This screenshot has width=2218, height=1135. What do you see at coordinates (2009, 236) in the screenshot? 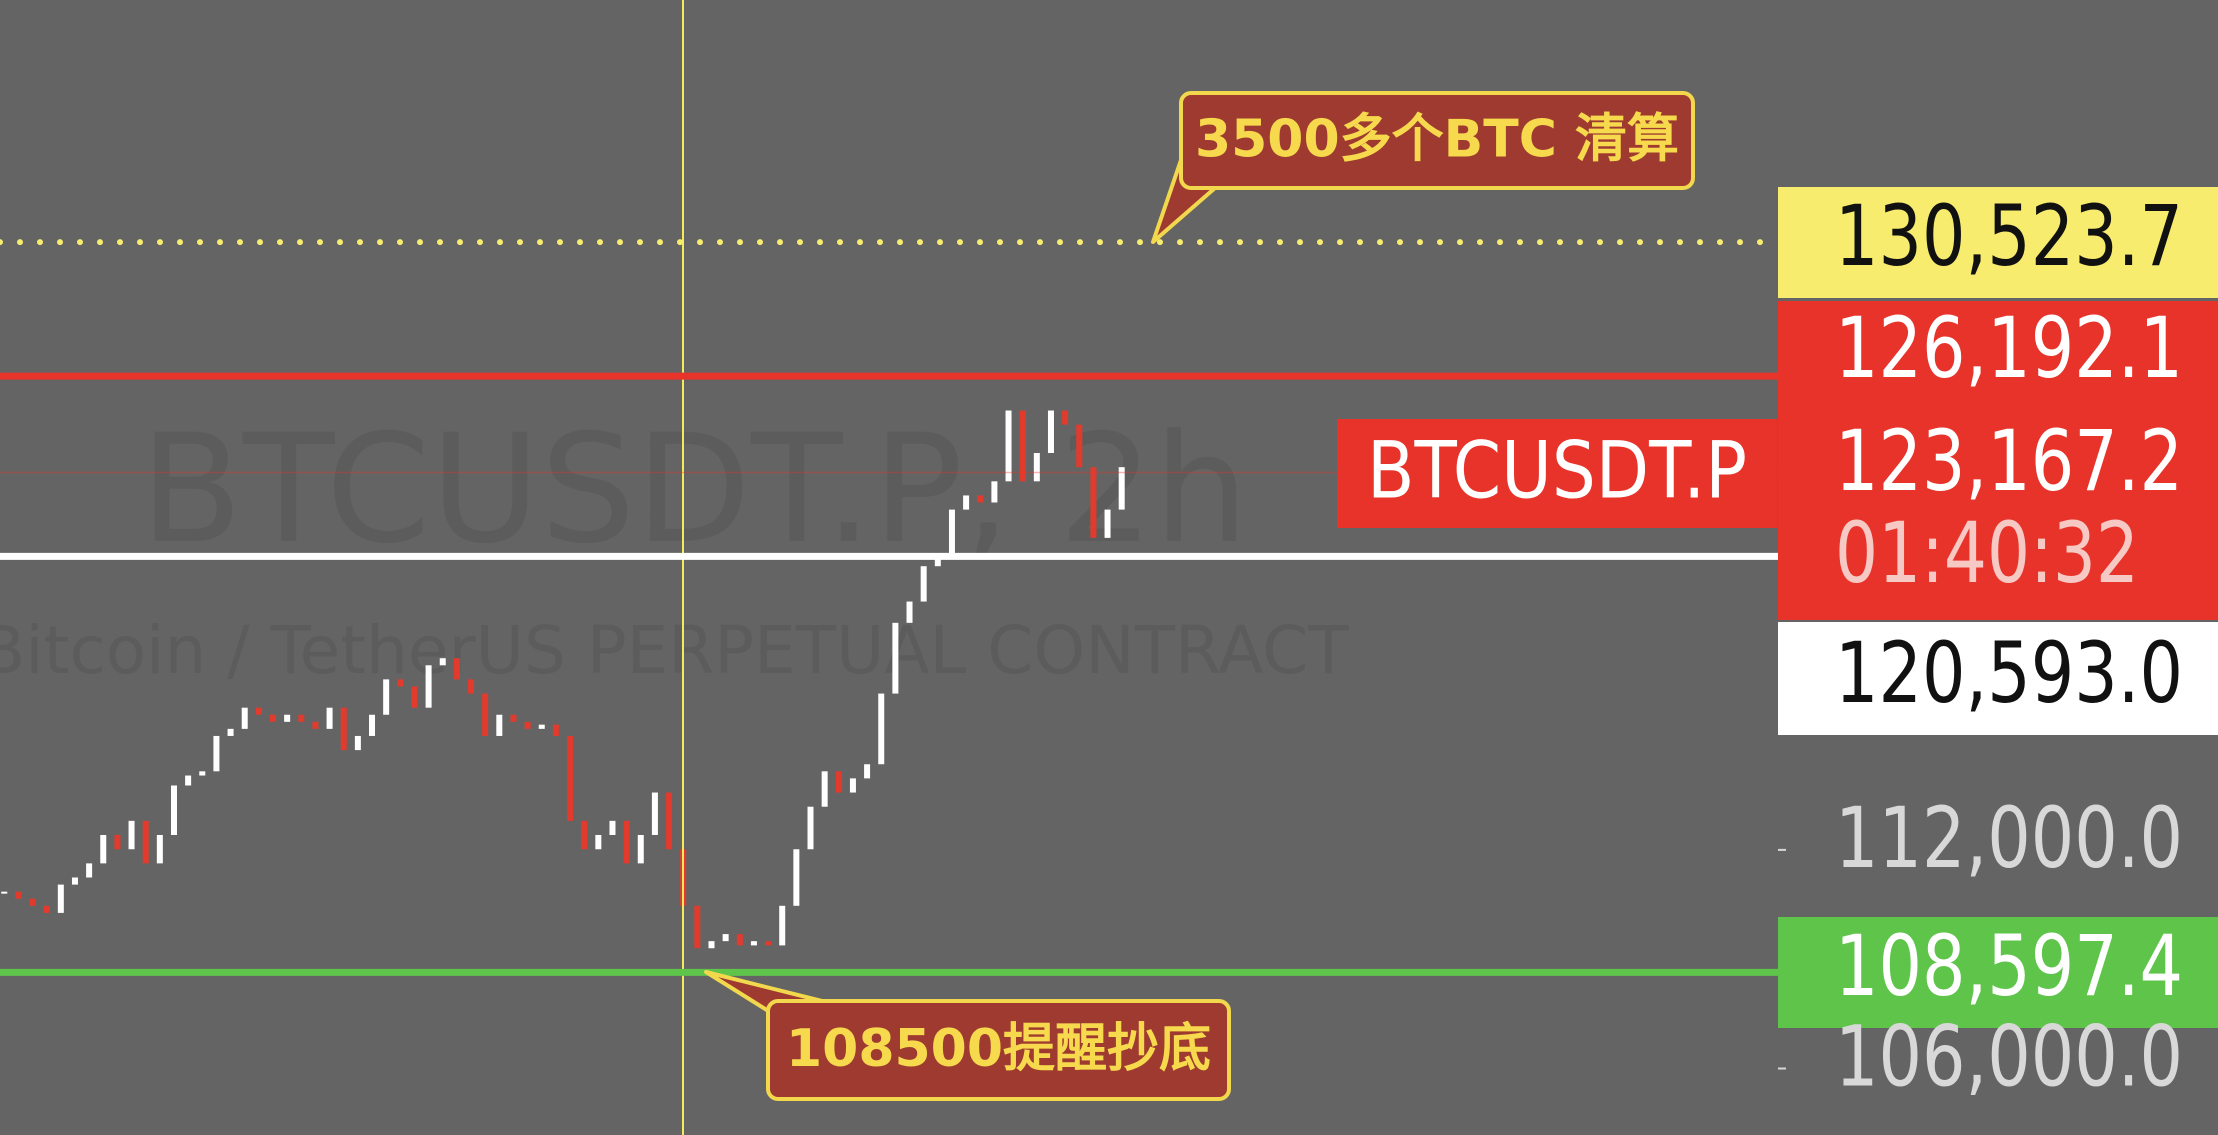
I see `price-label: 130,523.7` at bounding box center [2009, 236].